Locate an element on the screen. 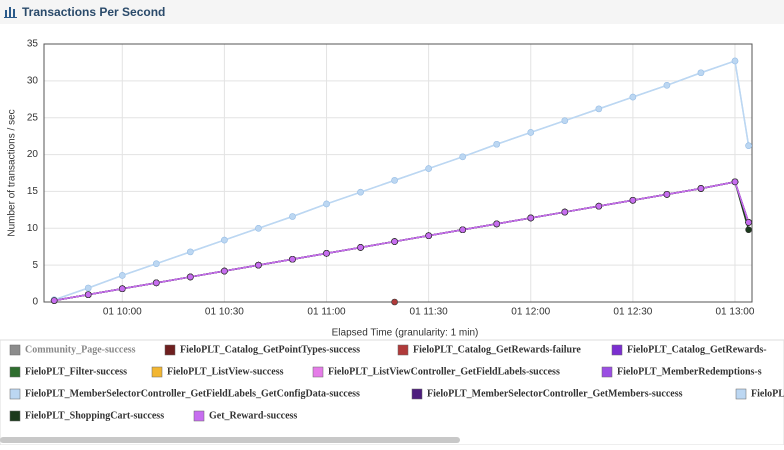  header-bar is located at coordinates (392, 12).